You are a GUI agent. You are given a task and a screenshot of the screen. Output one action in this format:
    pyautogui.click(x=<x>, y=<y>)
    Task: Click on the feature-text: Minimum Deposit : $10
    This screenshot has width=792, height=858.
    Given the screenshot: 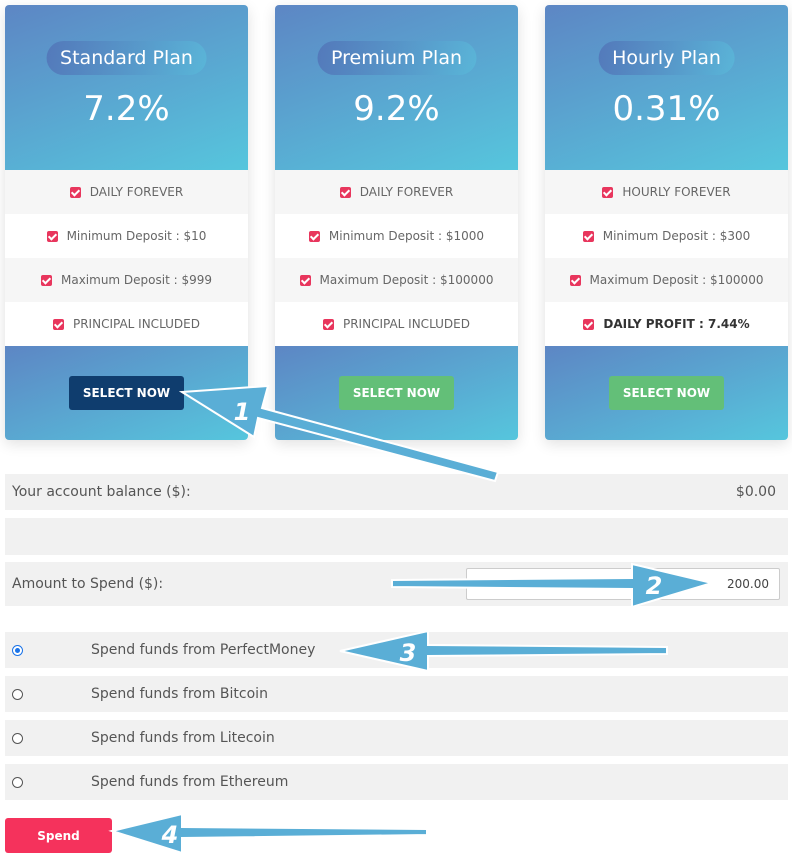 What is the action you would take?
    pyautogui.click(x=136, y=236)
    